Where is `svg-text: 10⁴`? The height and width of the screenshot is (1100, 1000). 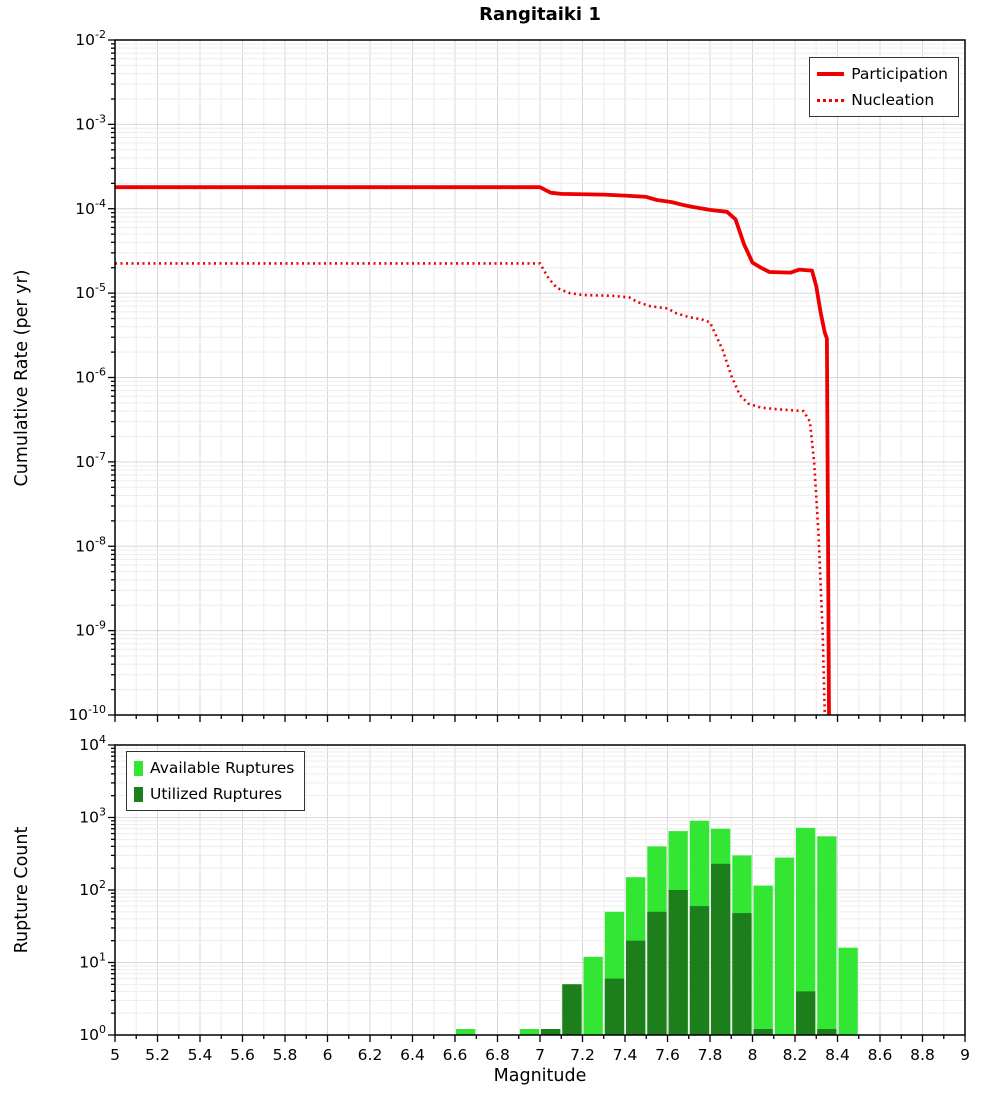
svg-text: 10⁴ is located at coordinates (92, 743).